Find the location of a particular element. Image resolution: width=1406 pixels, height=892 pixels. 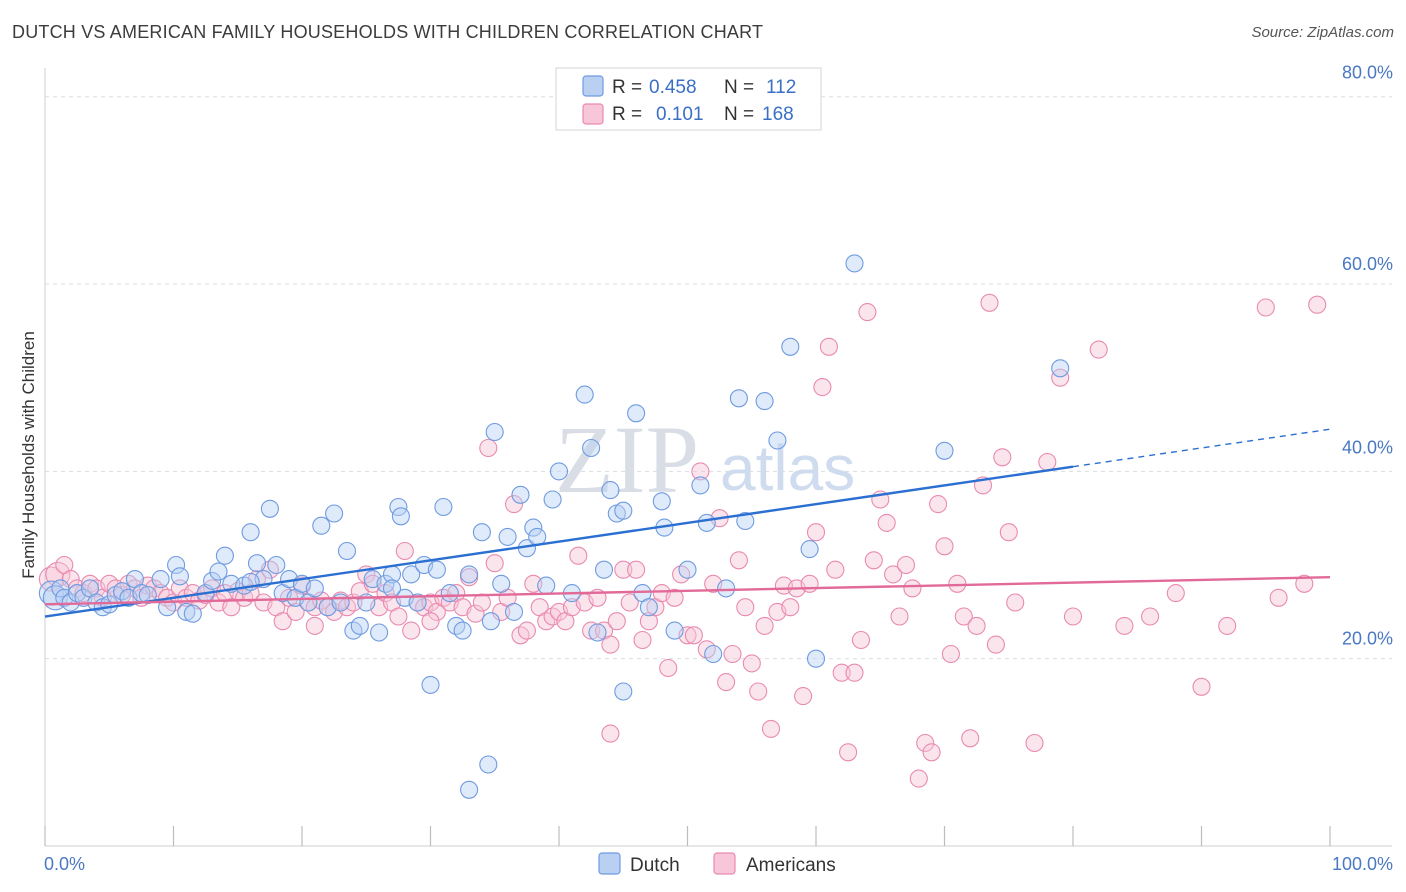

source-label: Source: ZipAtlas.com is located at coordinates (1322, 32).